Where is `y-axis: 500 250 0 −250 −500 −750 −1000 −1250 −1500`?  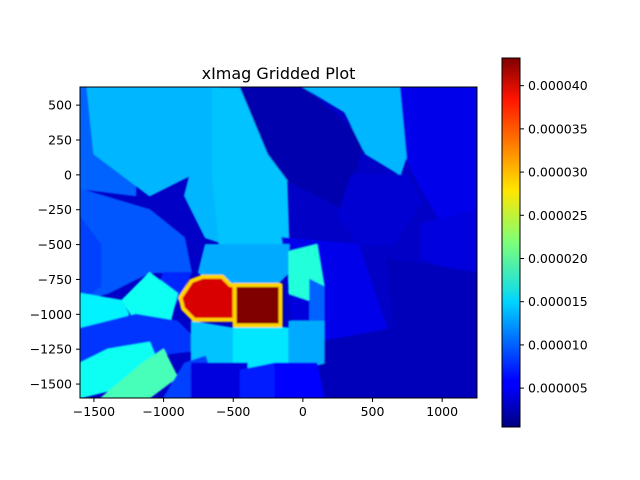 y-axis: 500 250 0 −250 −500 −750 −1000 −1250 −1500 is located at coordinates (55, 245).